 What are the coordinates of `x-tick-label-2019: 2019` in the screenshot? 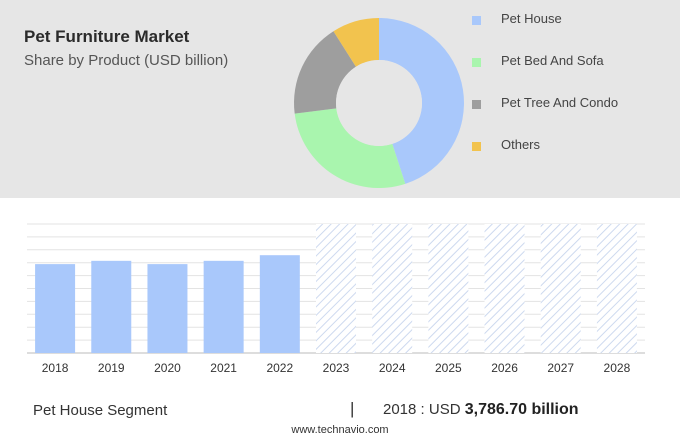 It's located at (111, 368).